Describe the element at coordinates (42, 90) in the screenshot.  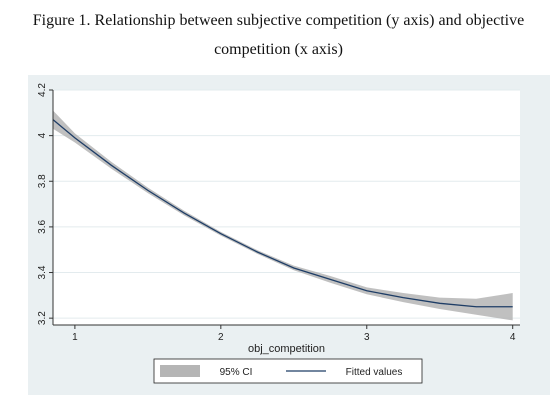
I see `y-tick-label: 4.2` at that location.